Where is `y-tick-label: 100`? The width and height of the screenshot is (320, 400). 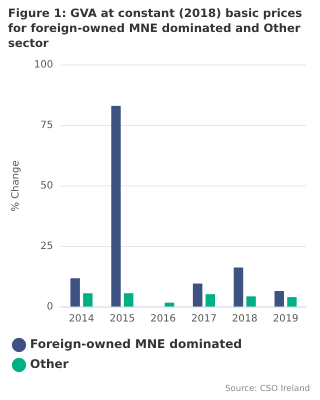
y-tick-label: 100 is located at coordinates (44, 65).